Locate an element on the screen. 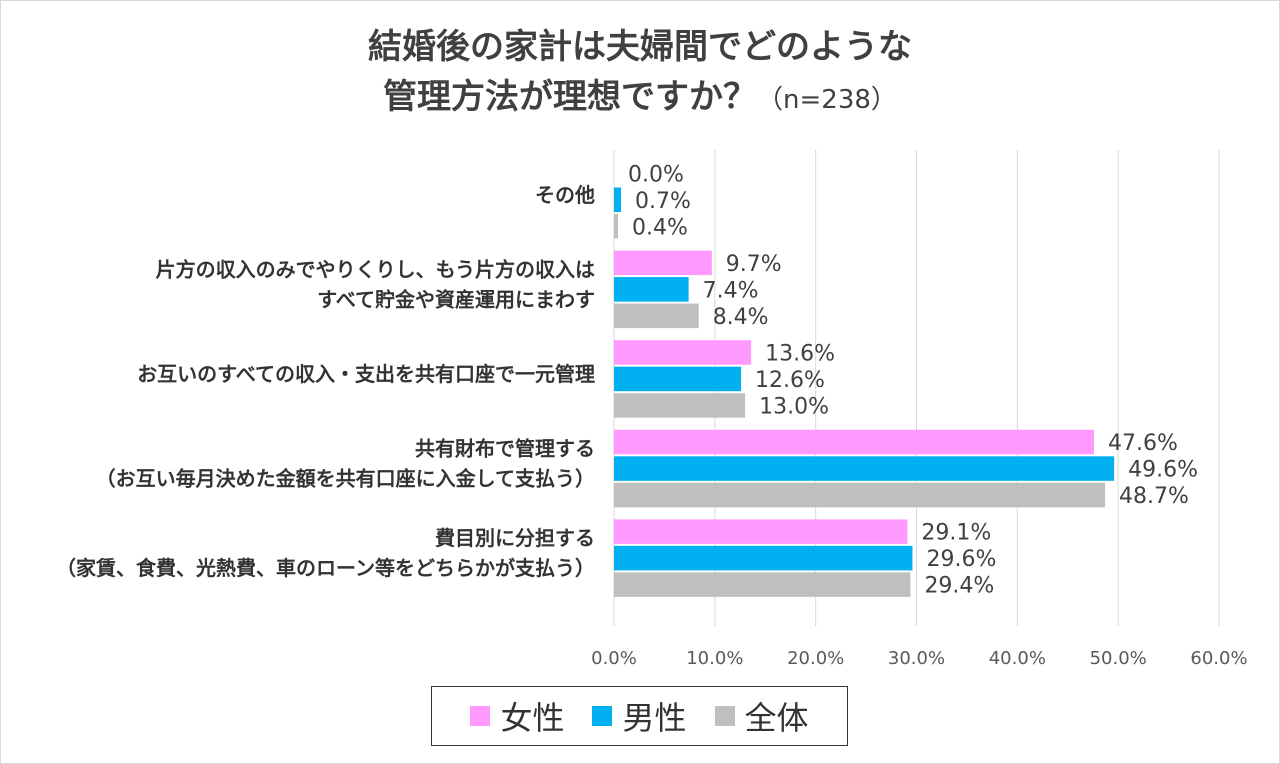 This screenshot has height=764, width=1280. legend-item: 男性 is located at coordinates (639, 716).